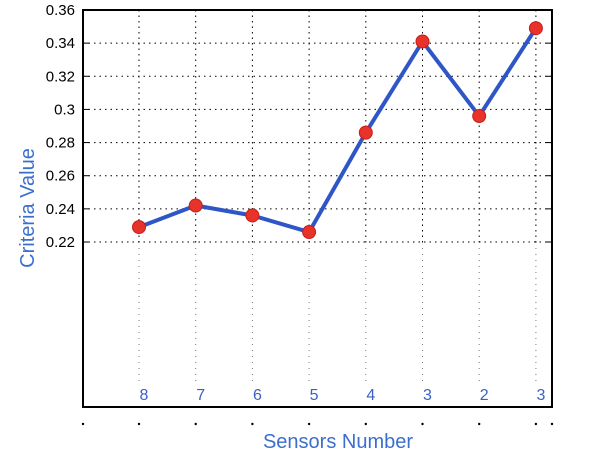  Describe the element at coordinates (60, 10) in the screenshot. I see `y-tick-label: 0.36` at that location.